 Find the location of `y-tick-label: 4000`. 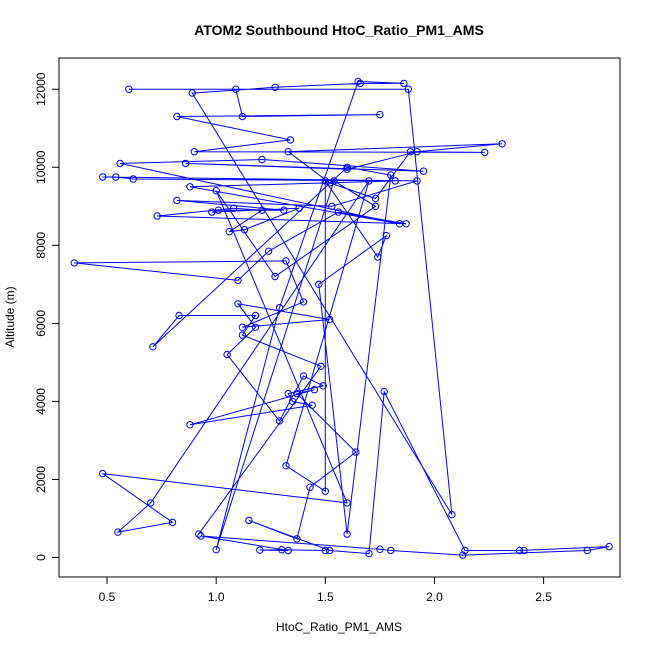

y-tick-label: 4000 is located at coordinates (41, 401).